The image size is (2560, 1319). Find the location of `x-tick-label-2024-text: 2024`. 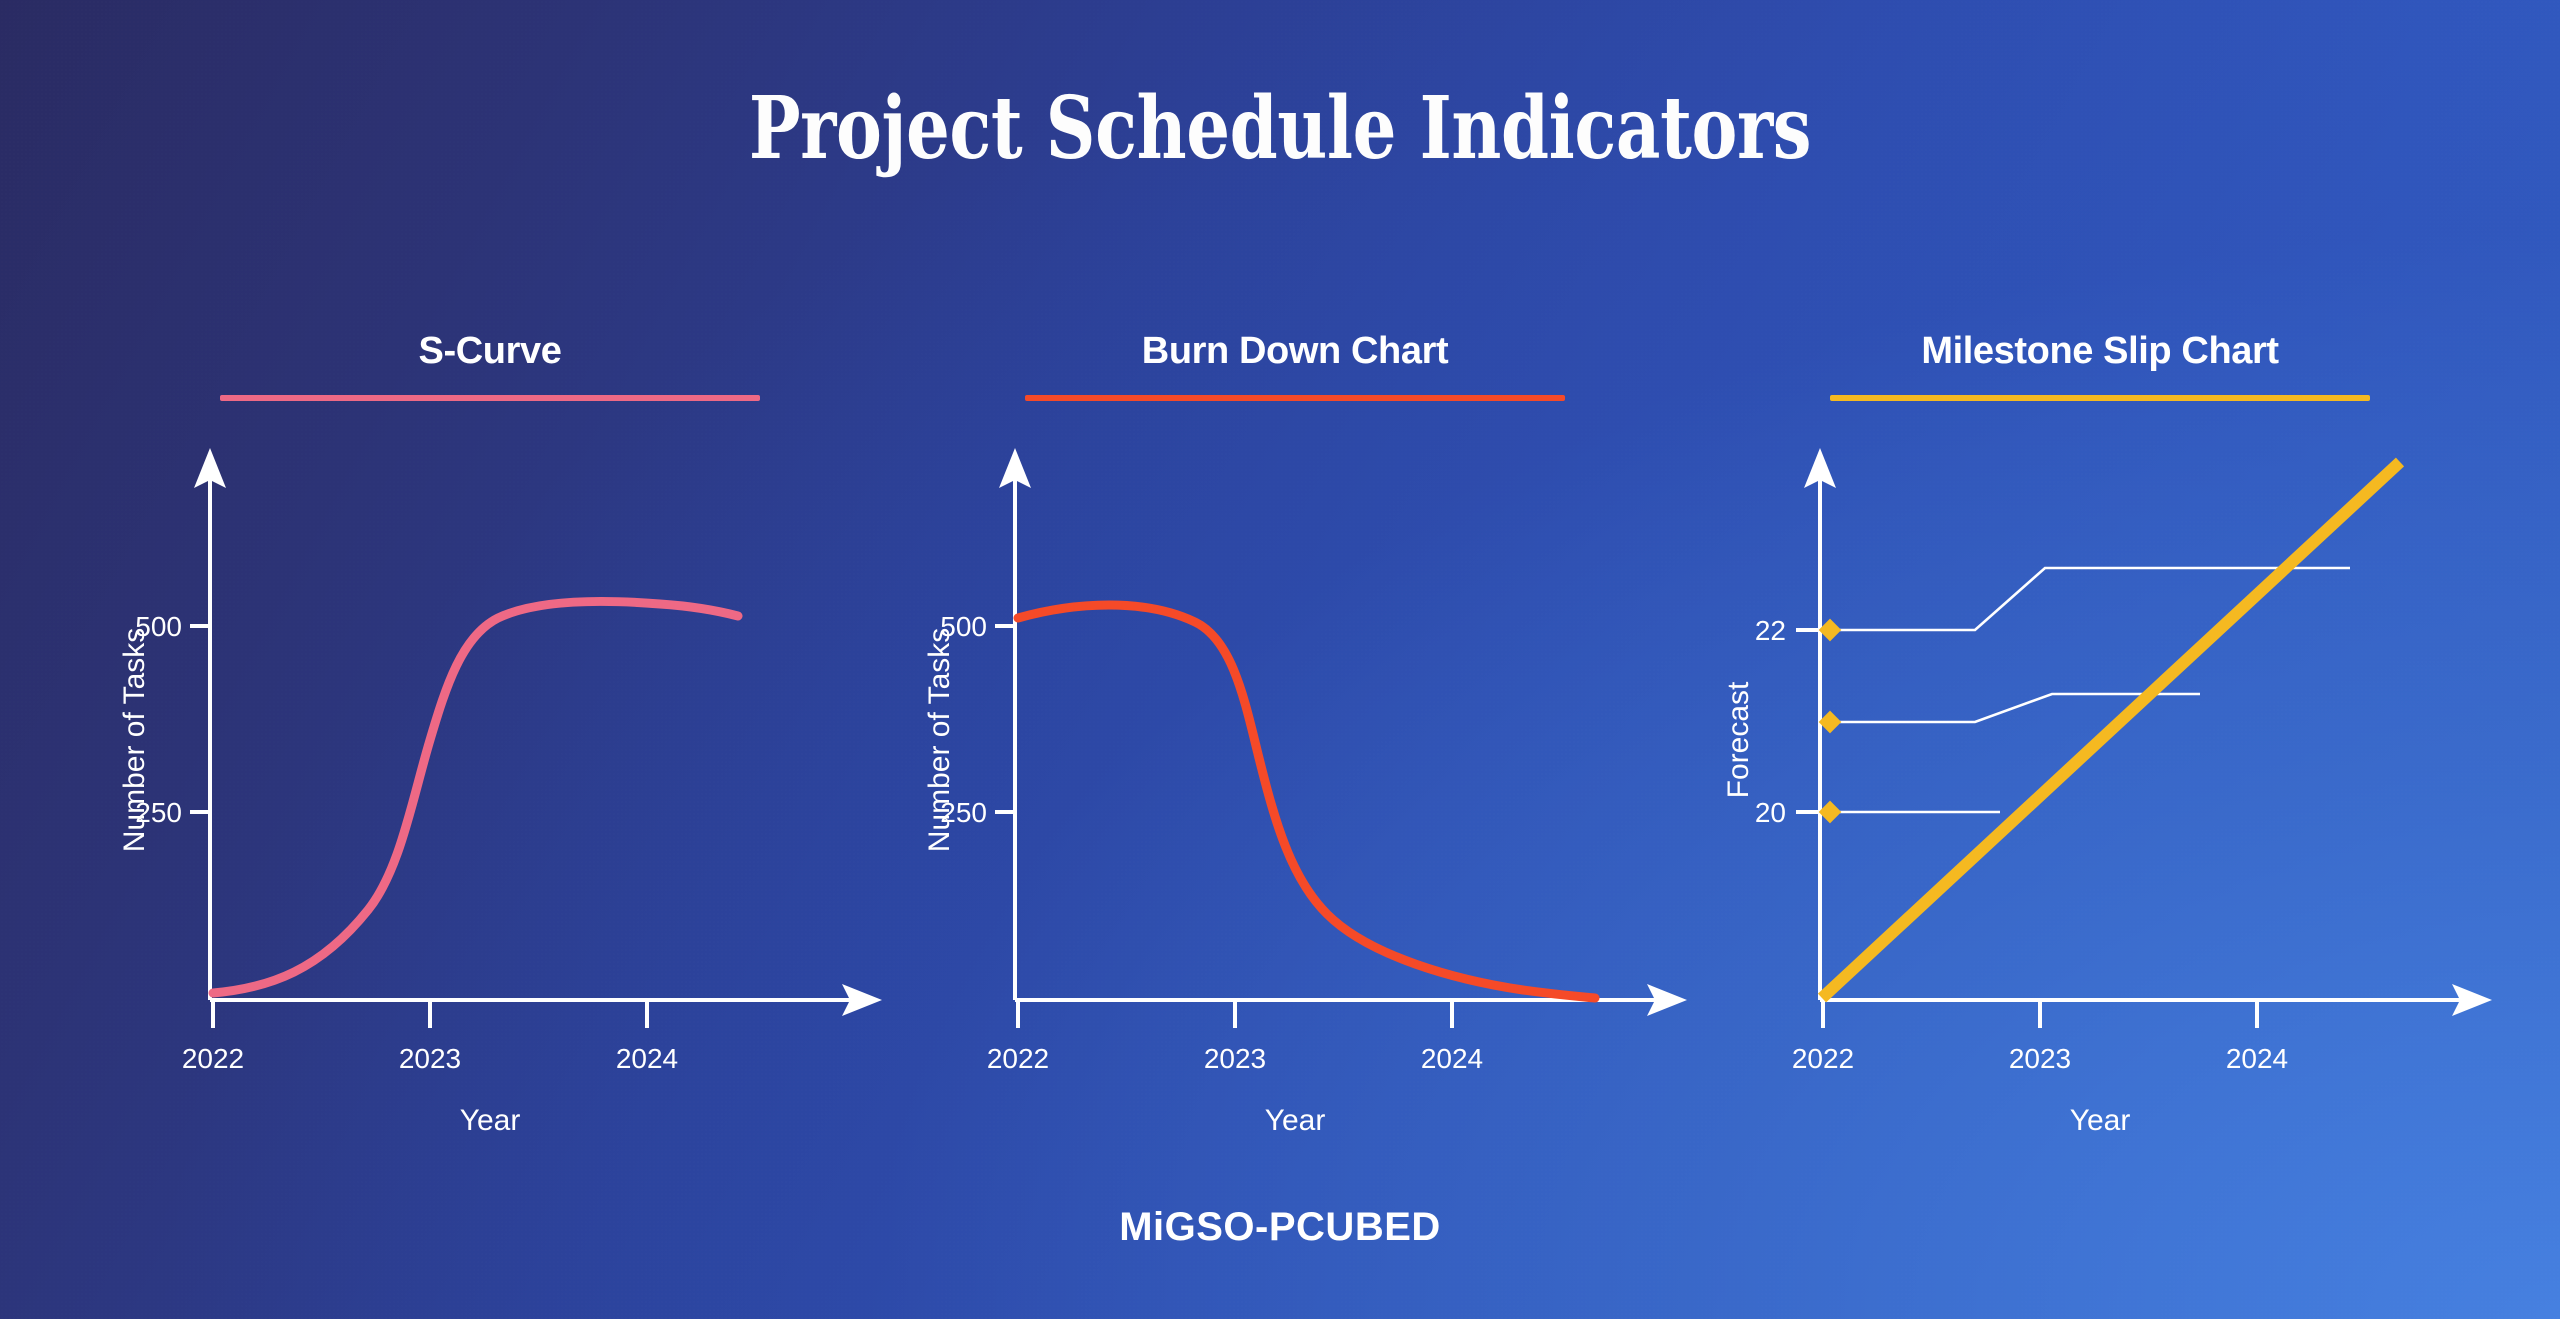

x-tick-label-2024-text: 2024 is located at coordinates (2257, 1058).